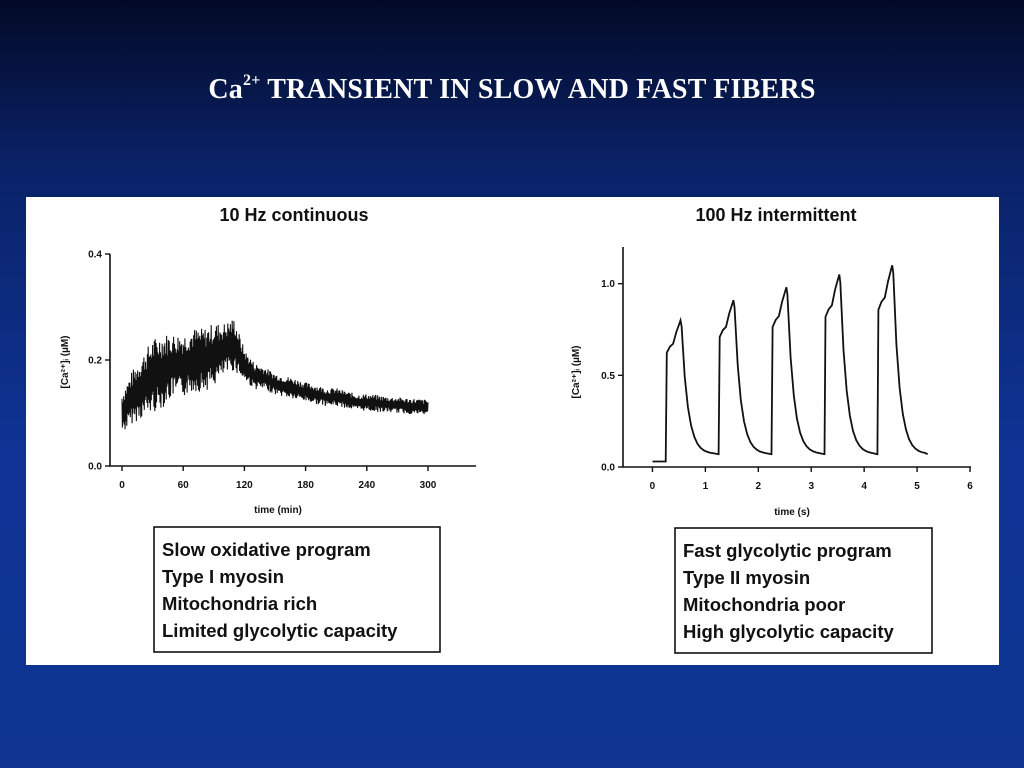 This screenshot has height=768, width=1024. Describe the element at coordinates (608, 376) in the screenshot. I see `ytick-label: 0.5` at that location.